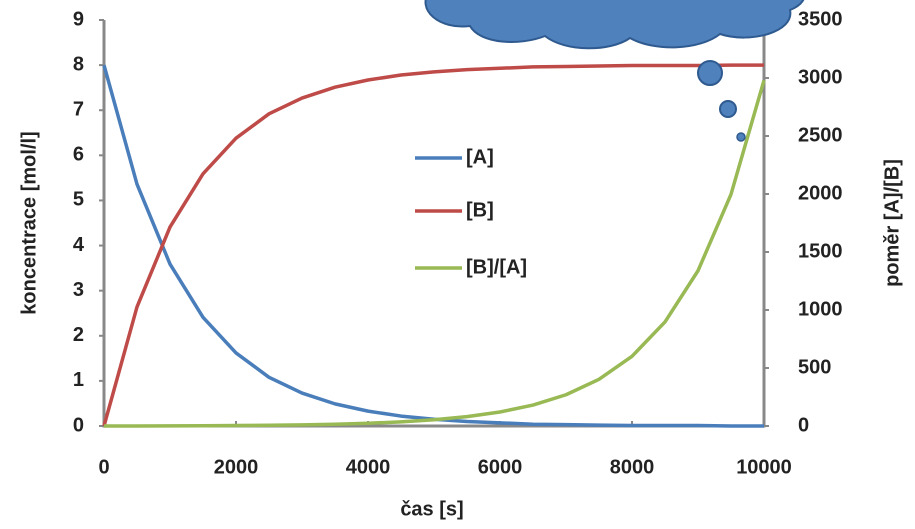 Image resolution: width=915 pixels, height=529 pixels. I want to click on y-tick-label: 8, so click(78, 64).